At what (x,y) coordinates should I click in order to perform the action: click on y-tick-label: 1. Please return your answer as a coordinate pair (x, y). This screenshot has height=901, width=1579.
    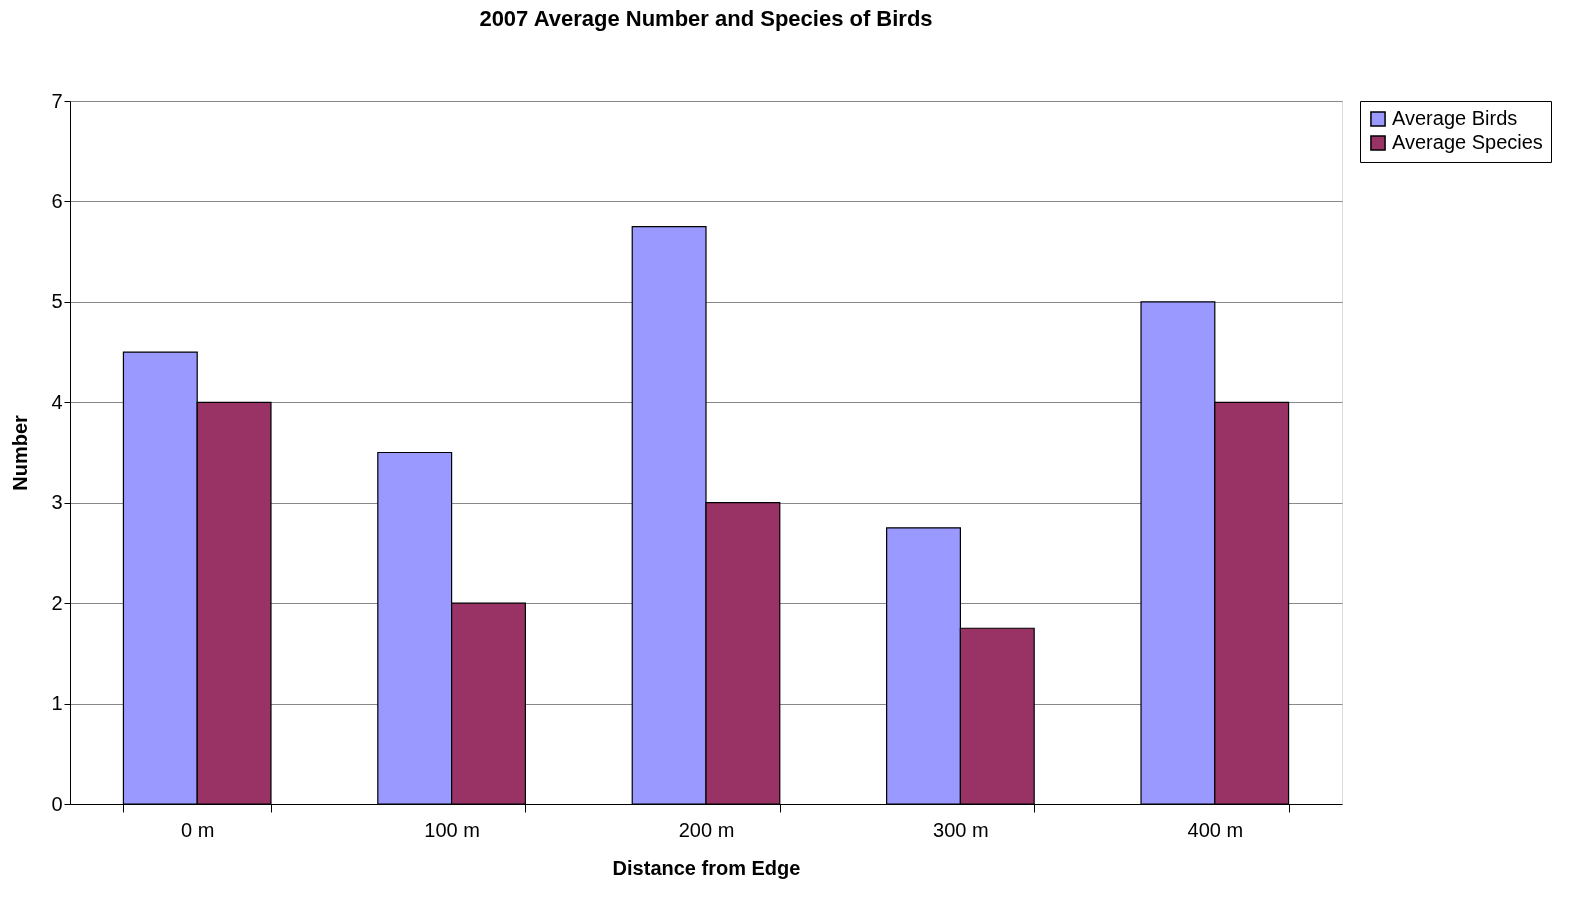
    Looking at the image, I should click on (57, 703).